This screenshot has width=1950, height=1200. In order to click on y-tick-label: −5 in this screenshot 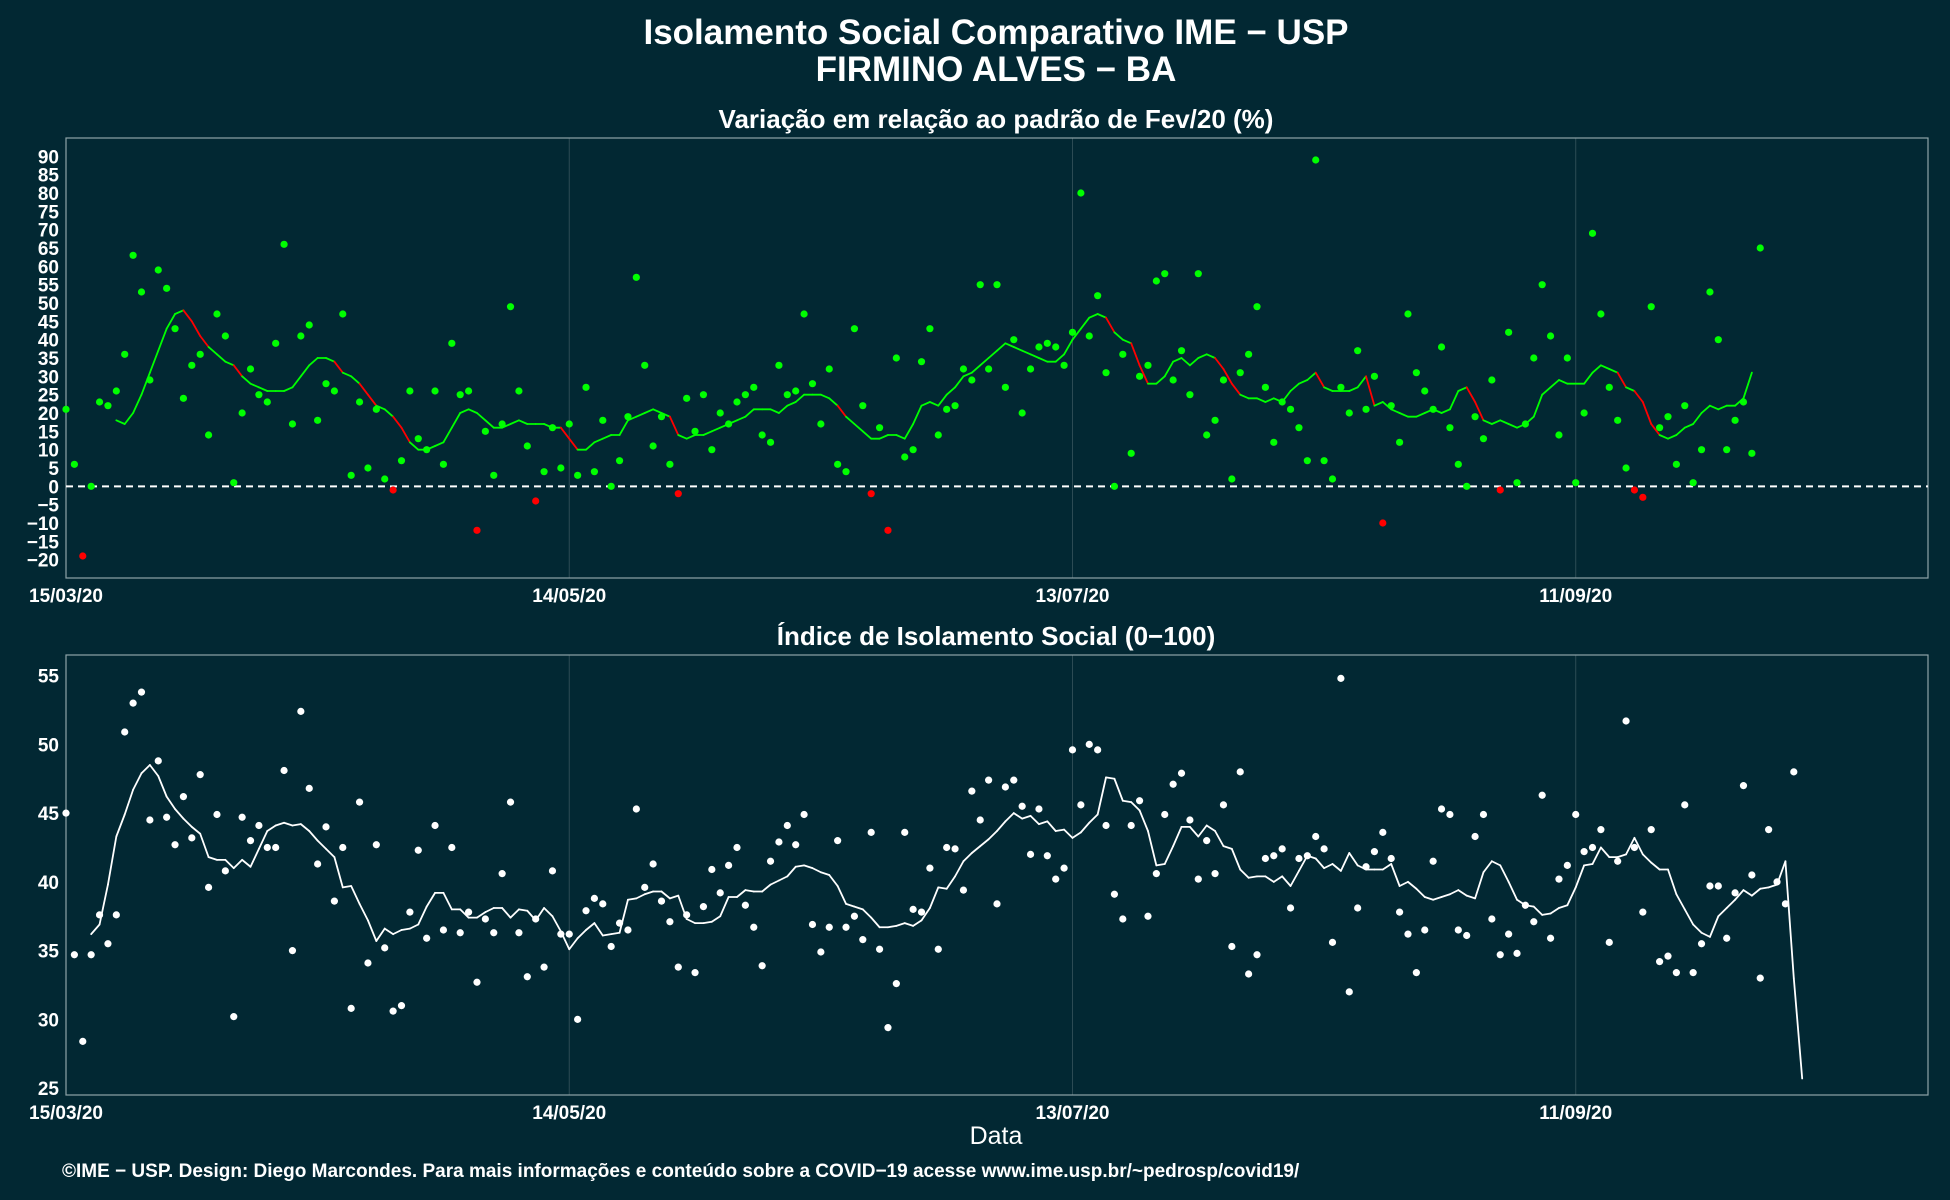, I will do `click(48, 506)`.